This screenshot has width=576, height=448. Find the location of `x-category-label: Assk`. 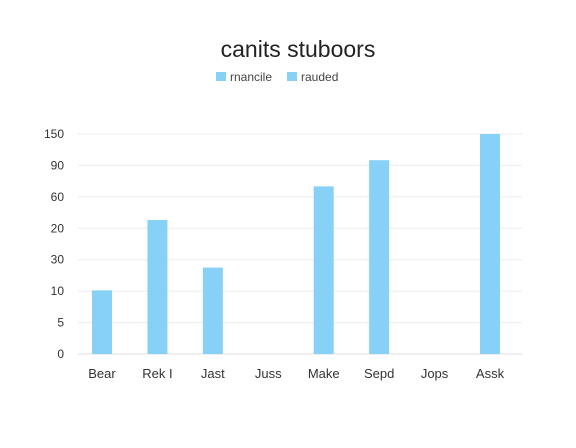

x-category-label: Assk is located at coordinates (490, 373).